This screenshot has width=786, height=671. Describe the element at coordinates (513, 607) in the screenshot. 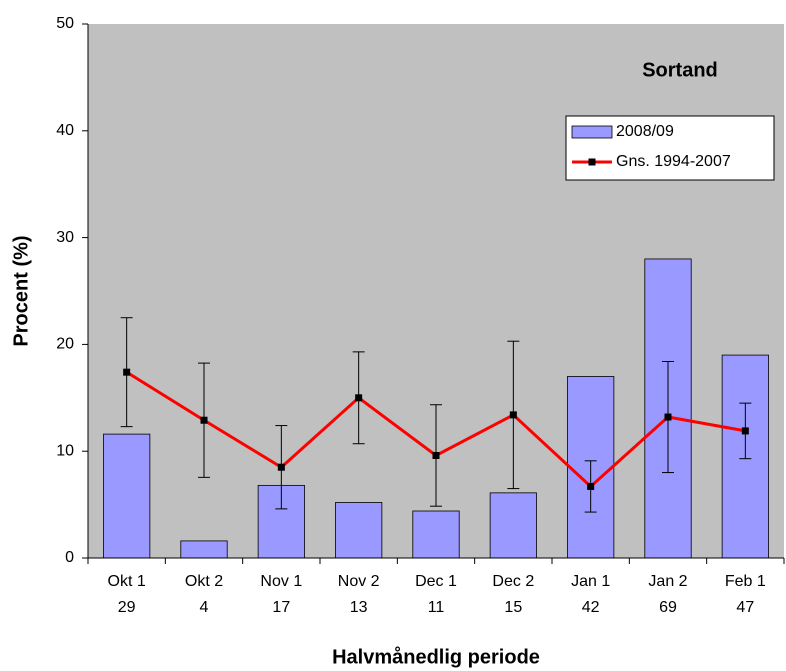

I see `x-tick-count: 15` at that location.